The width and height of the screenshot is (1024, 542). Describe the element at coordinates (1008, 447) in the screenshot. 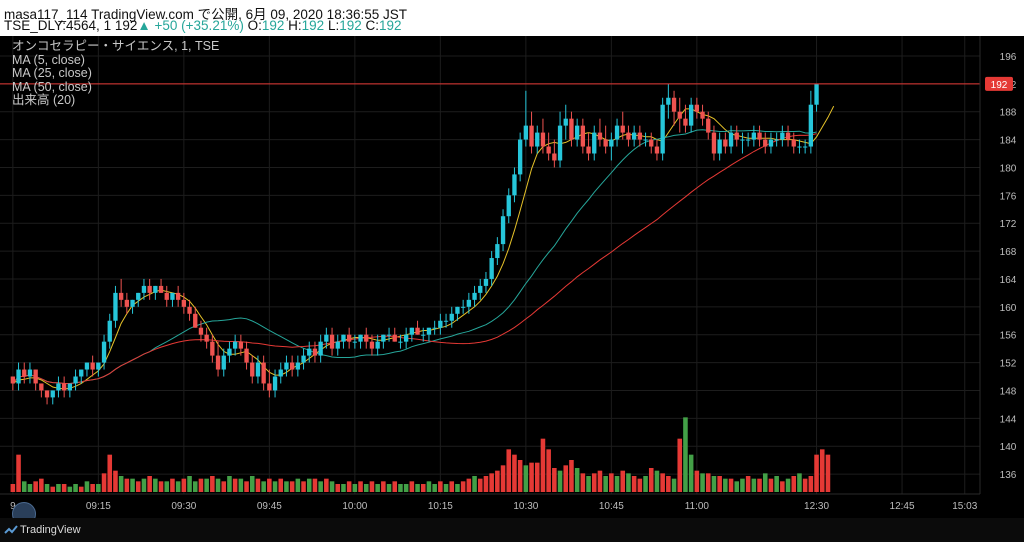

I see `price-tick-label: 140` at that location.